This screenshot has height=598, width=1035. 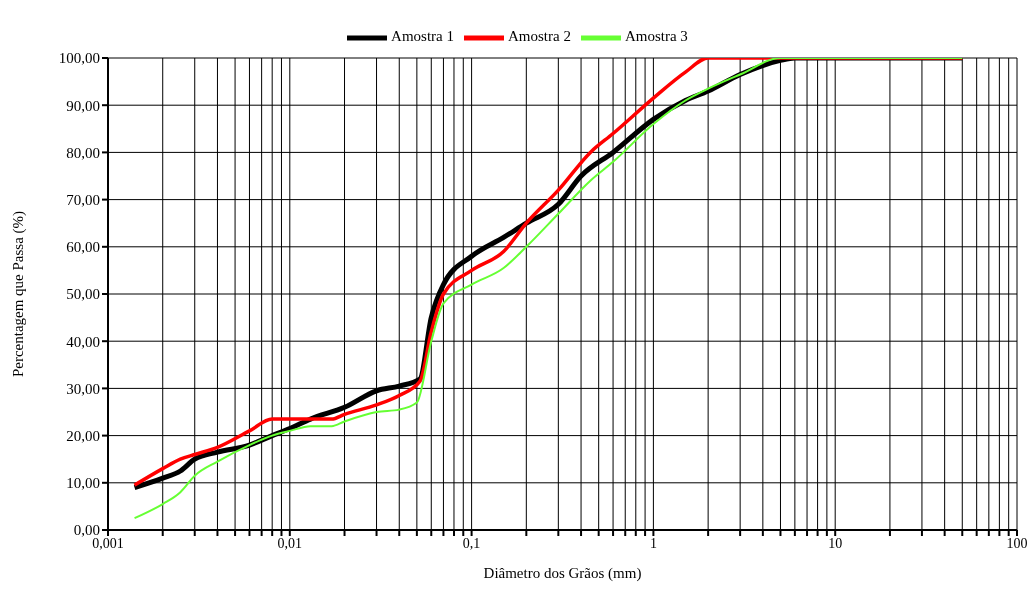 I want to click on x-tick-label: 10, so click(x=835, y=543).